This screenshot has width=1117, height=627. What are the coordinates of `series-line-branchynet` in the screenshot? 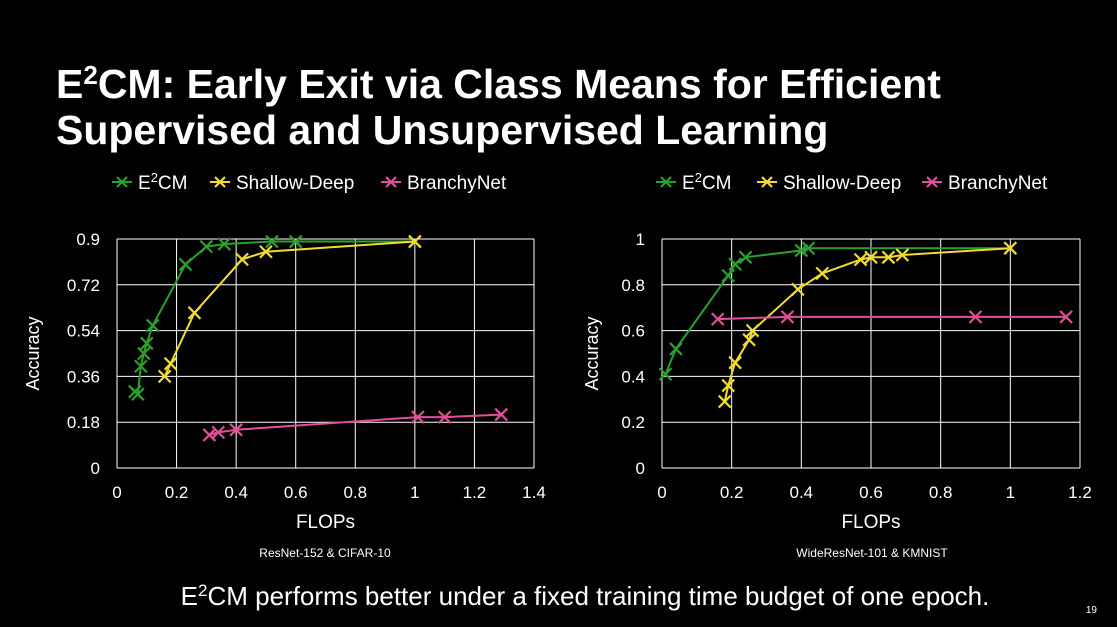 It's located at (892, 318).